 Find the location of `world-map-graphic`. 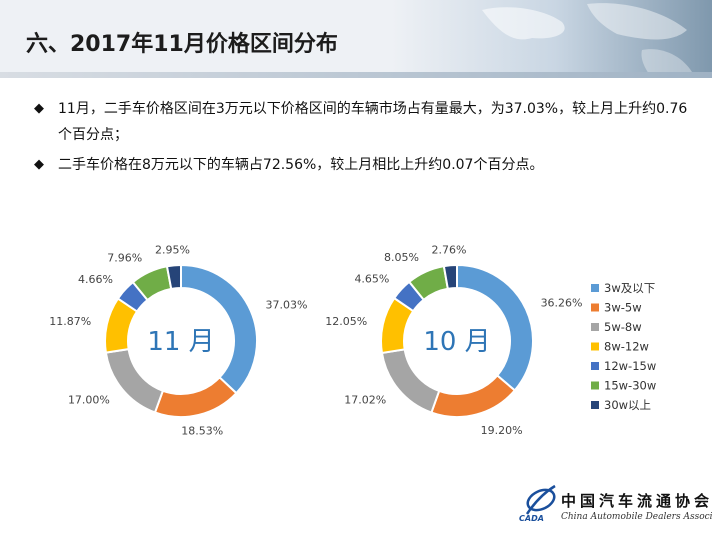

world-map-graphic is located at coordinates (587, 40).